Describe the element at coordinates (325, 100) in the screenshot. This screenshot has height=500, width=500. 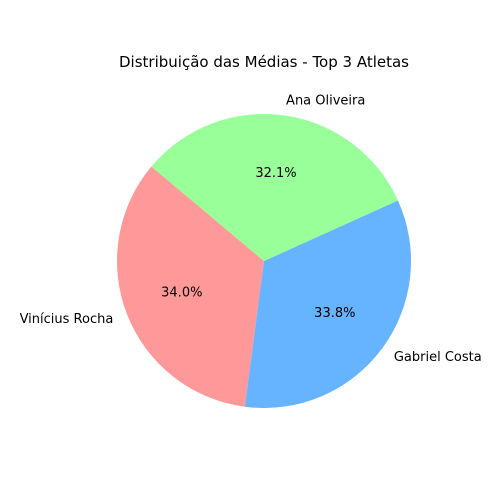
I see `pie-slice-label: Ana Oliveira` at that location.